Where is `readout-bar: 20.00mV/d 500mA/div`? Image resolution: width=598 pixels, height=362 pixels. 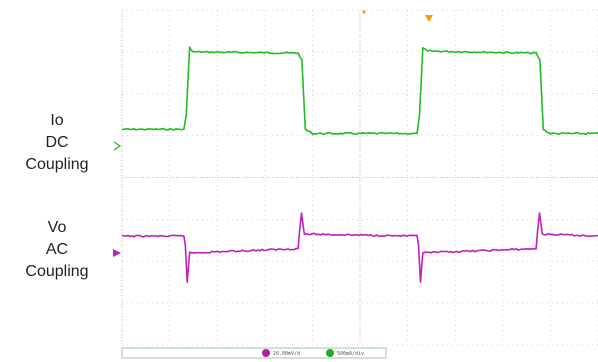
readout-bar: 20.00mV/d 500mA/div is located at coordinates (254, 353).